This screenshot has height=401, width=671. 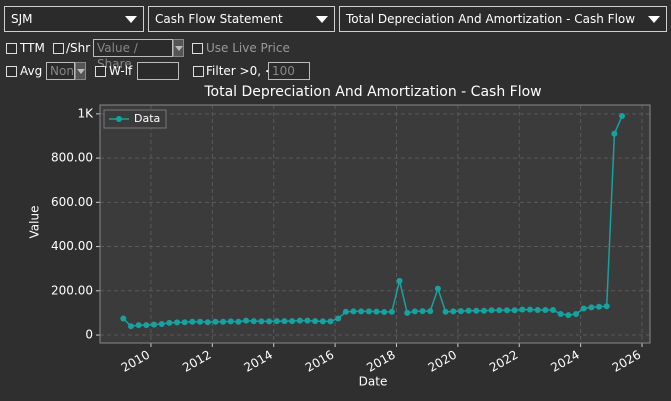 I want to click on y-tick-label: 200.00, so click(x=72, y=290).